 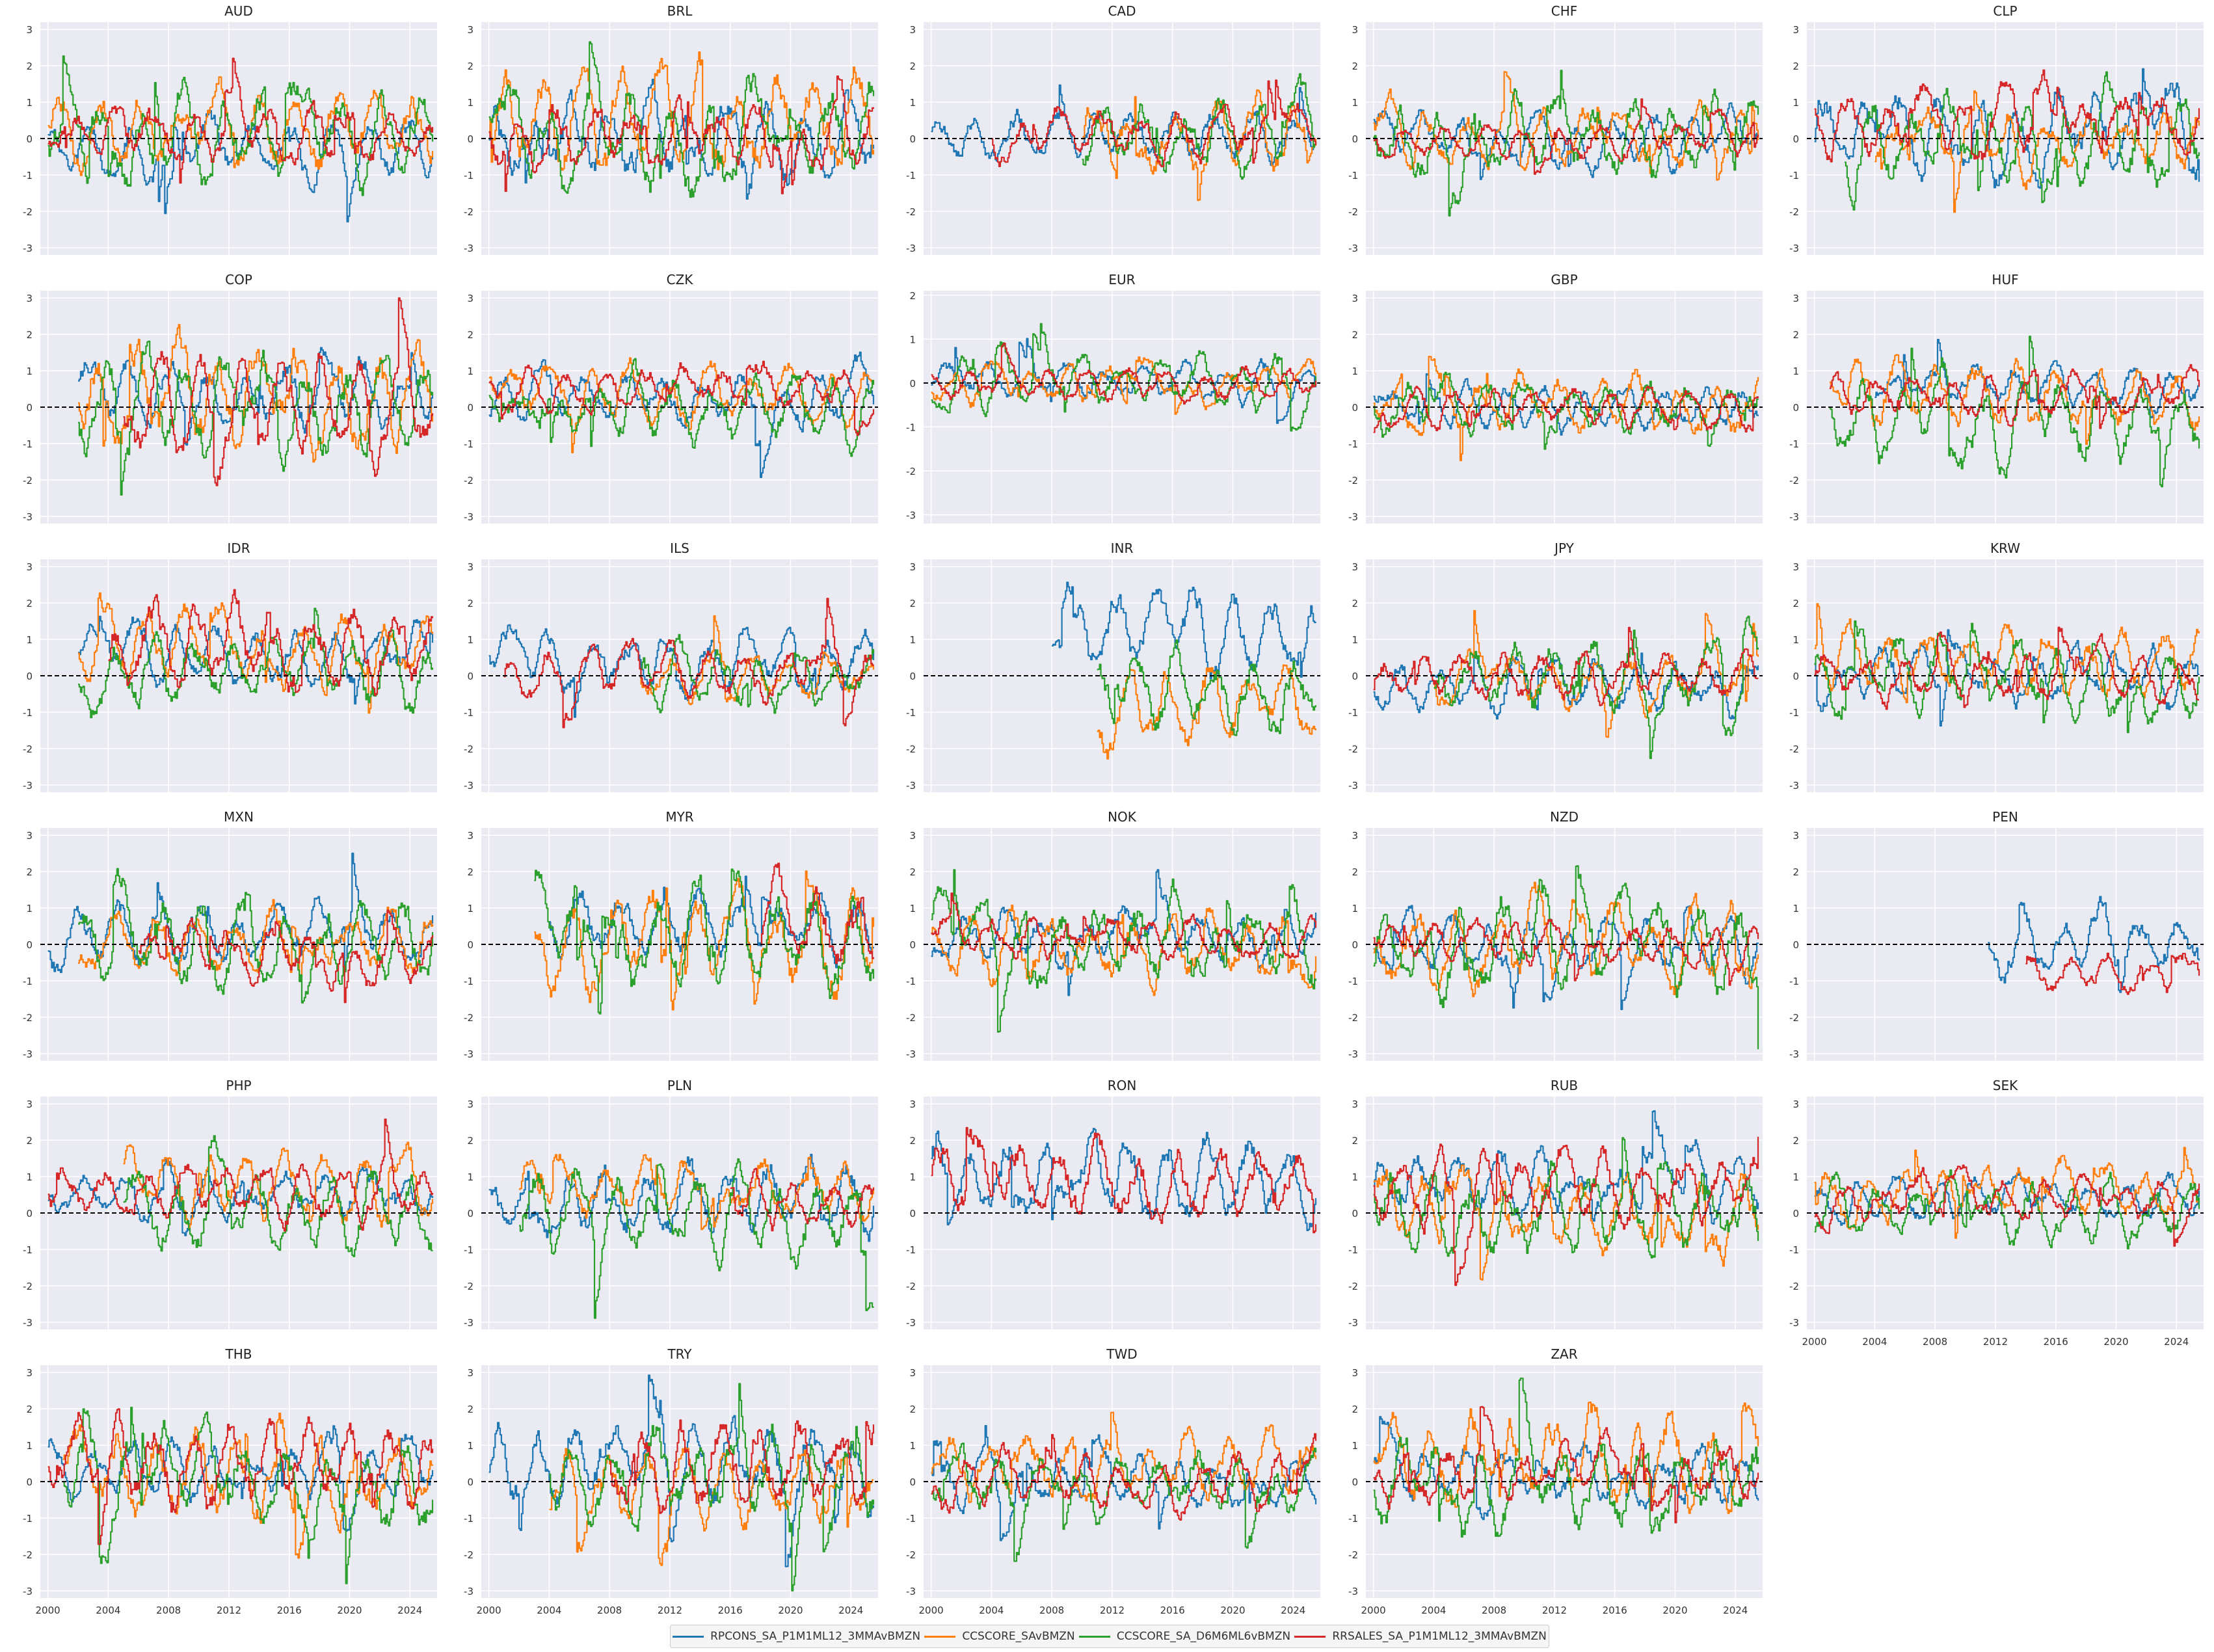 I want to click on x-tick-label: 2016, so click(x=2056, y=1342).